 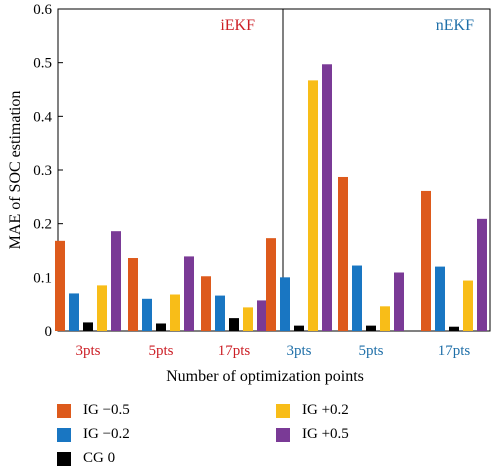 What do you see at coordinates (455, 25) in the screenshot?
I see `panel-label: nEKF` at bounding box center [455, 25].